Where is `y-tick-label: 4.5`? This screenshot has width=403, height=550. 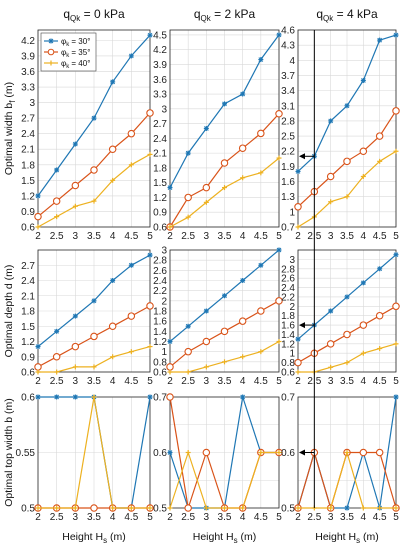
y-tick-label: 4.5 is located at coordinates (160, 35).